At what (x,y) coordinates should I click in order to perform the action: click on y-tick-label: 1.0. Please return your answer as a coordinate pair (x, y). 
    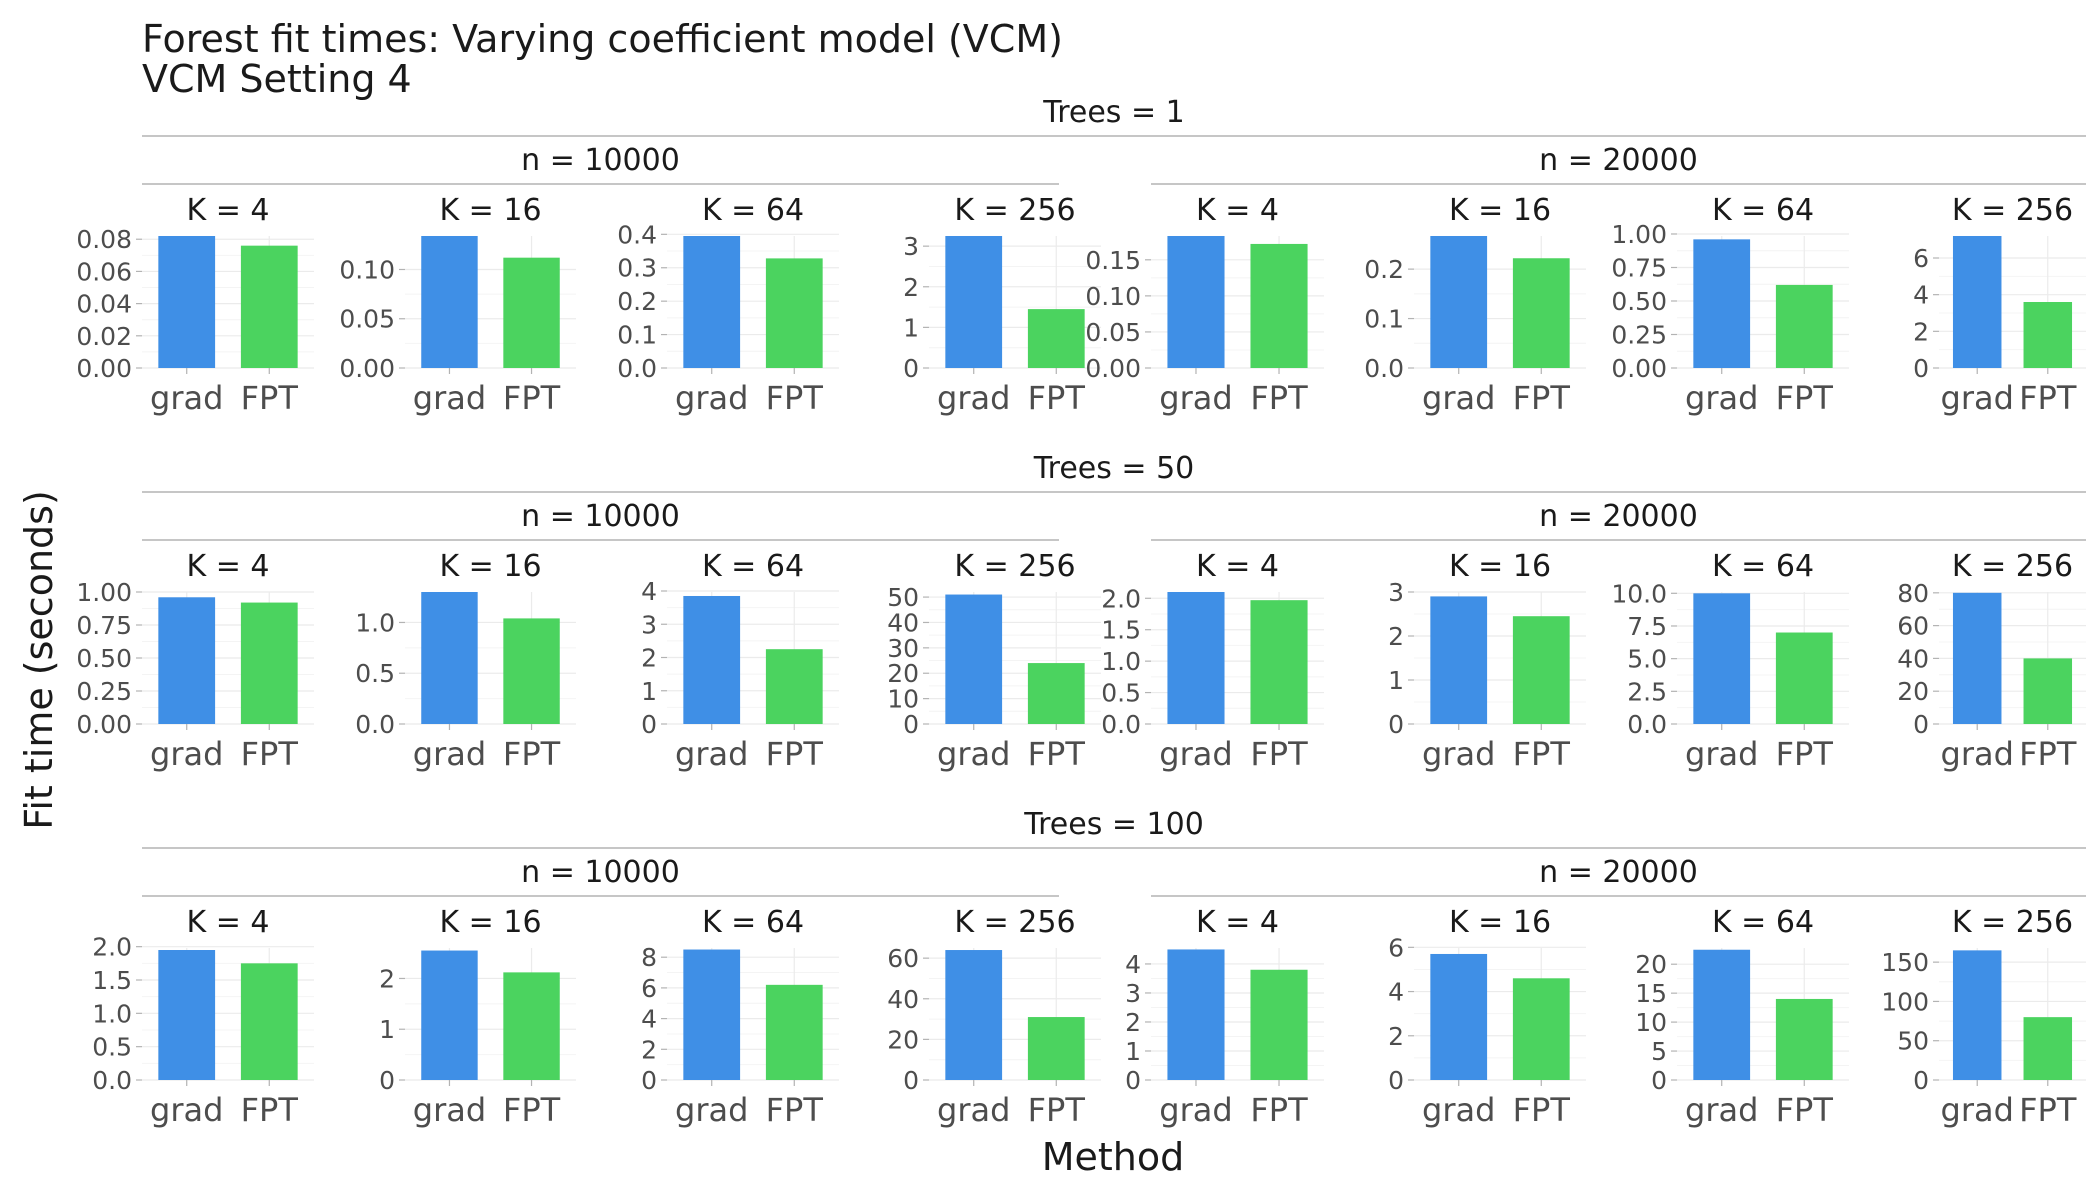
    Looking at the image, I should click on (375, 622).